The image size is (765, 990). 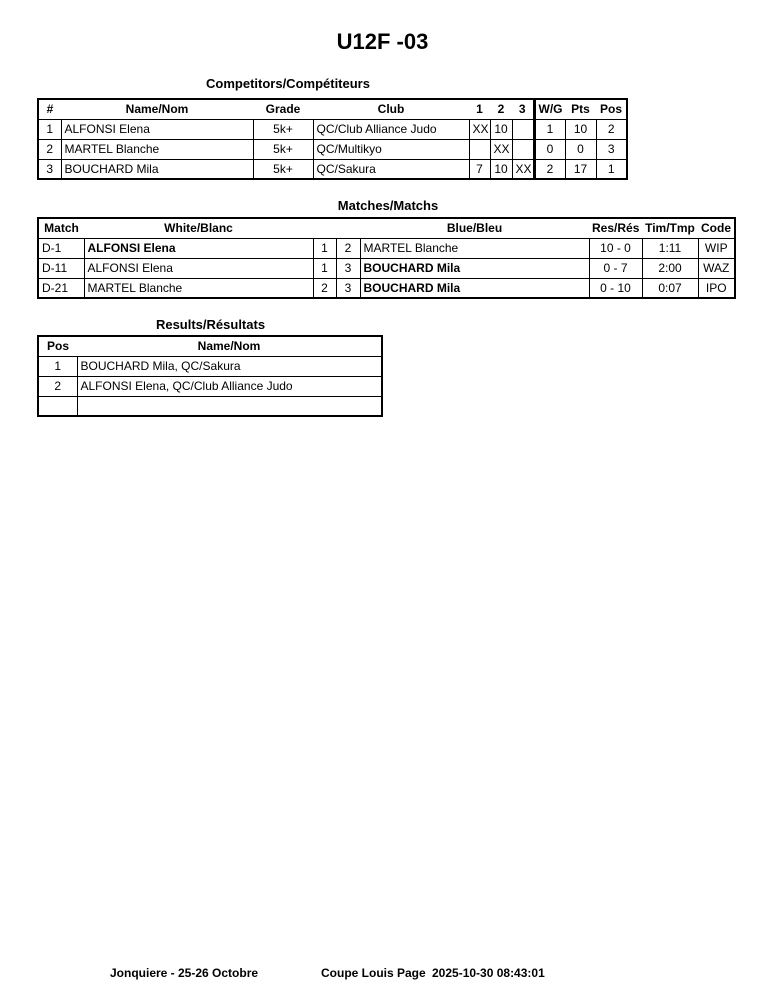 What do you see at coordinates (382, 41) in the screenshot?
I see `page-title: U12F -03` at bounding box center [382, 41].